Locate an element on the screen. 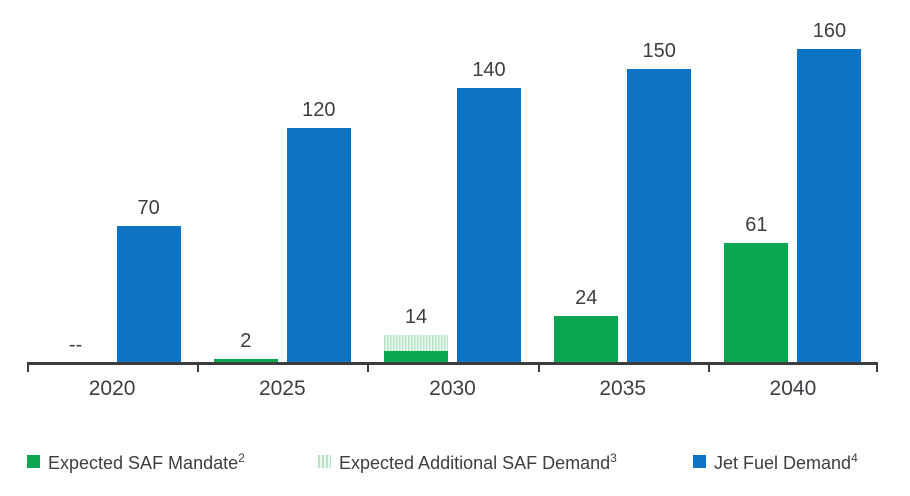 This screenshot has width=910, height=496. legend-item-expected-saf-mandate: Expected SAF Mandate2 is located at coordinates (136, 463).